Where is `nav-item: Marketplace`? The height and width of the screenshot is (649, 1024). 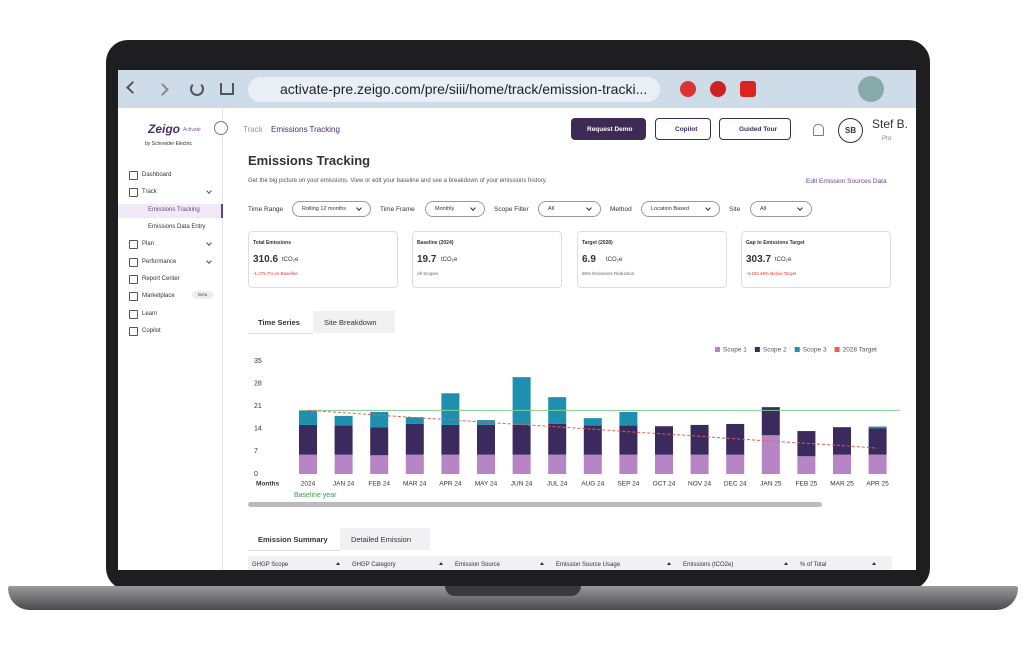 nav-item: Marketplace is located at coordinates (158, 296).